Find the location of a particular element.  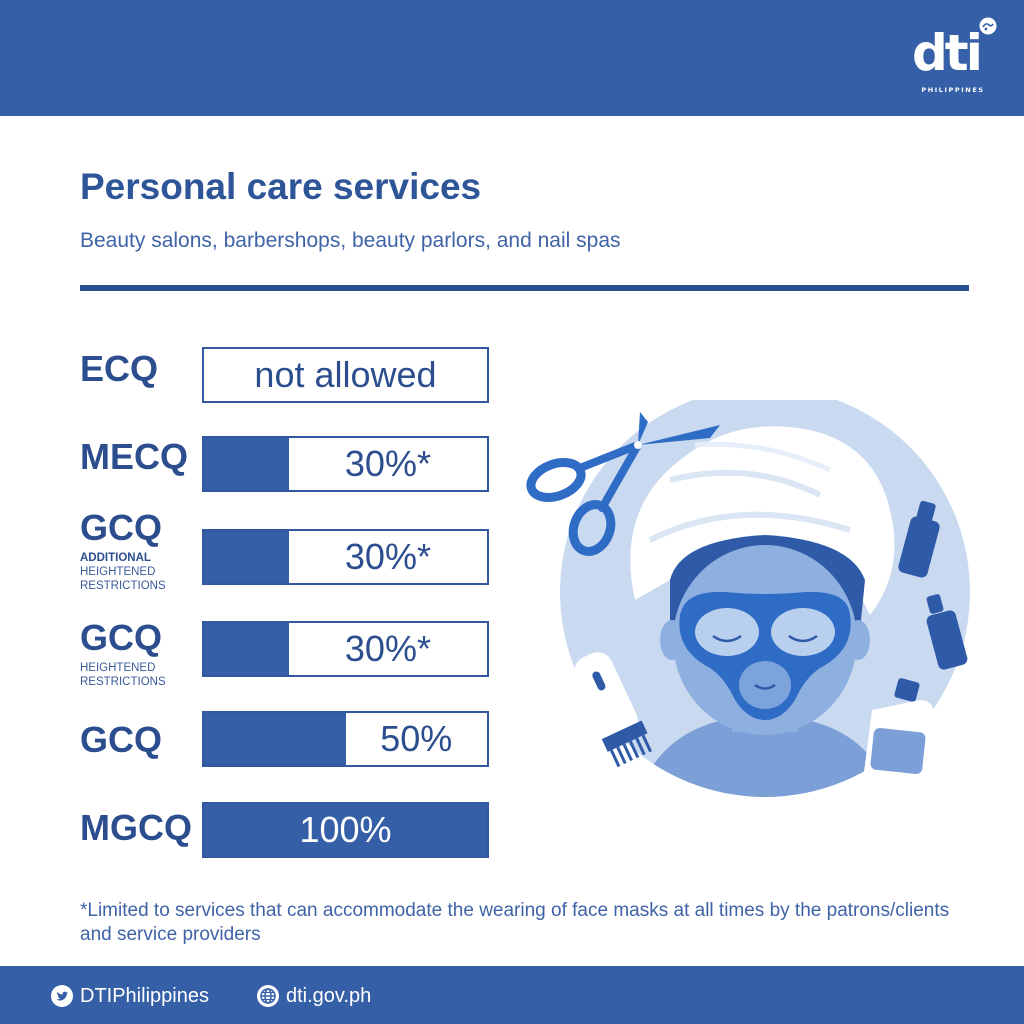

dti-logo: dti PHILIPPINES is located at coordinates (956, 57).